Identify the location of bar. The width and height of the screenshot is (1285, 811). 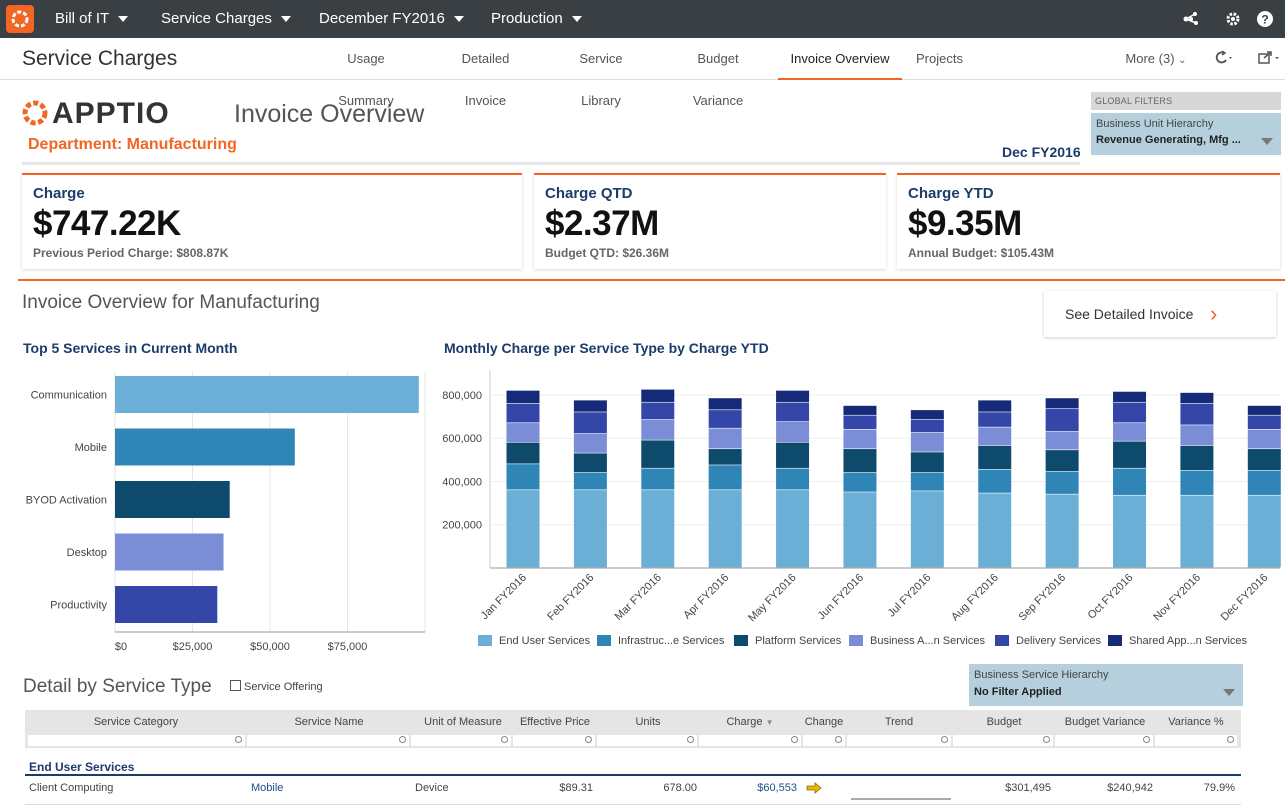
(267, 394).